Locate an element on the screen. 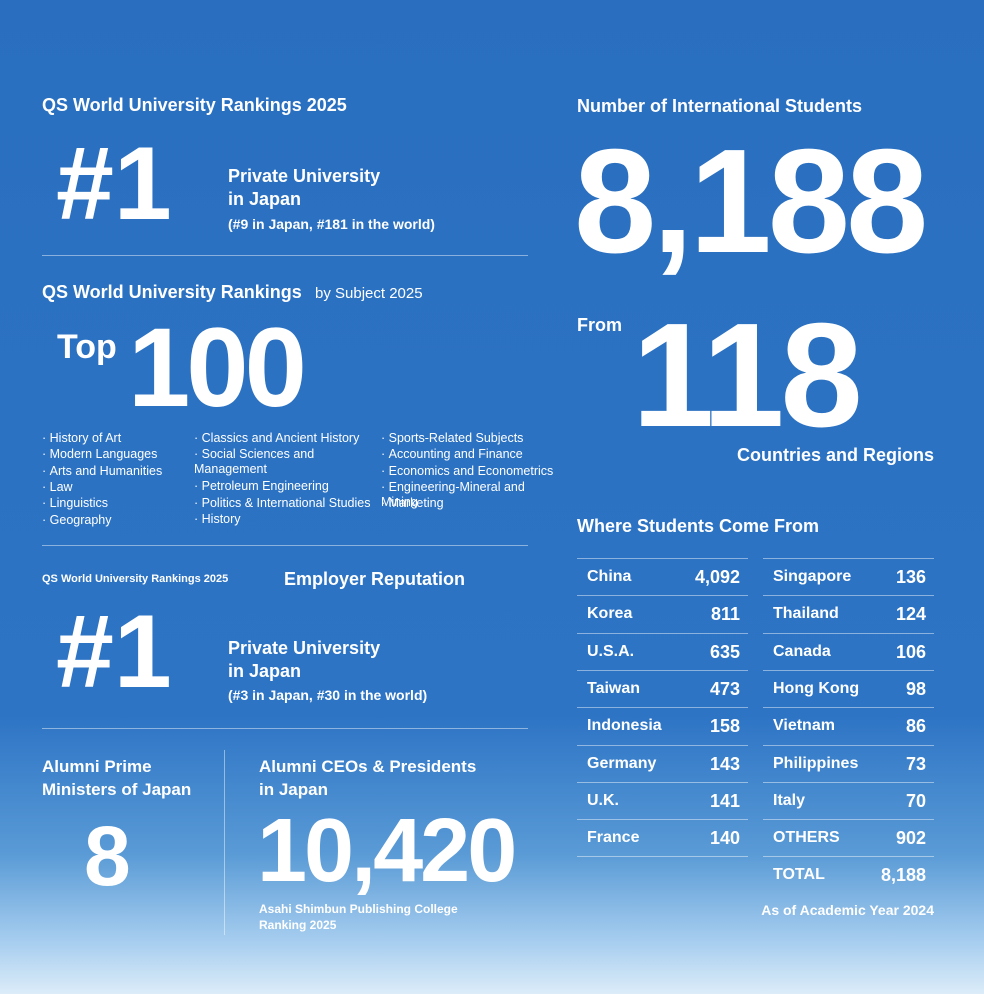  alumni-value: 10,420 is located at coordinates (387, 851).